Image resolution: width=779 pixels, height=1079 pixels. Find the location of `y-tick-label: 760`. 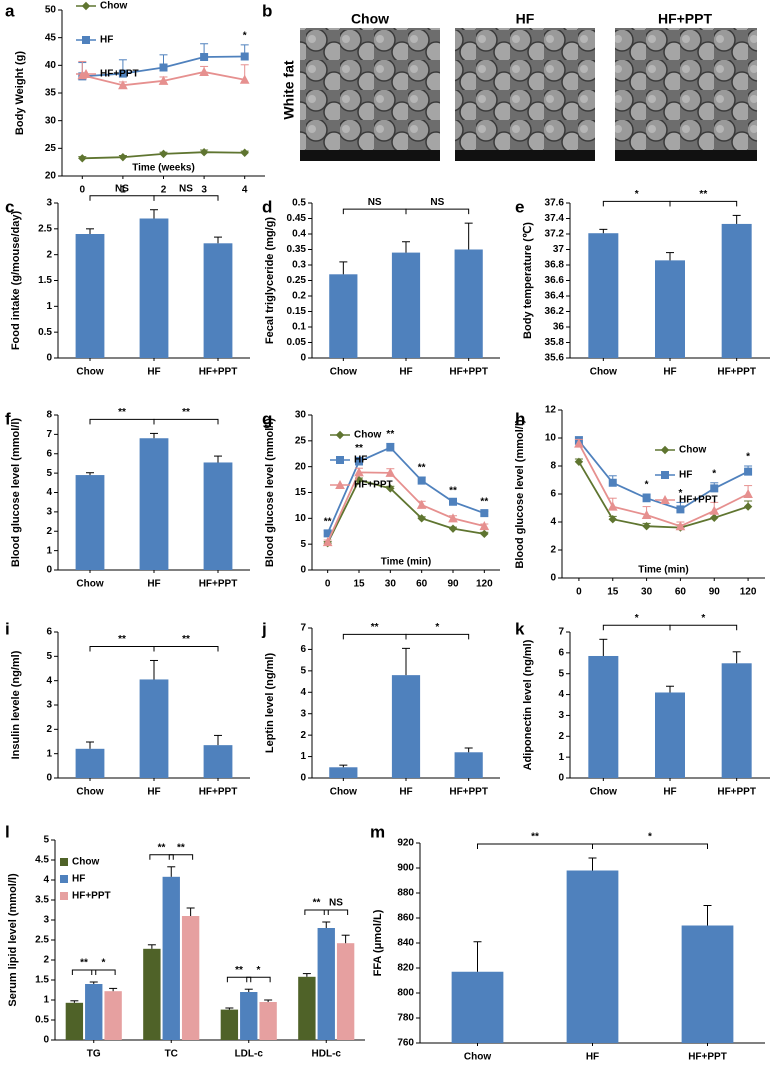

y-tick-label: 760 is located at coordinates (405, 1043).